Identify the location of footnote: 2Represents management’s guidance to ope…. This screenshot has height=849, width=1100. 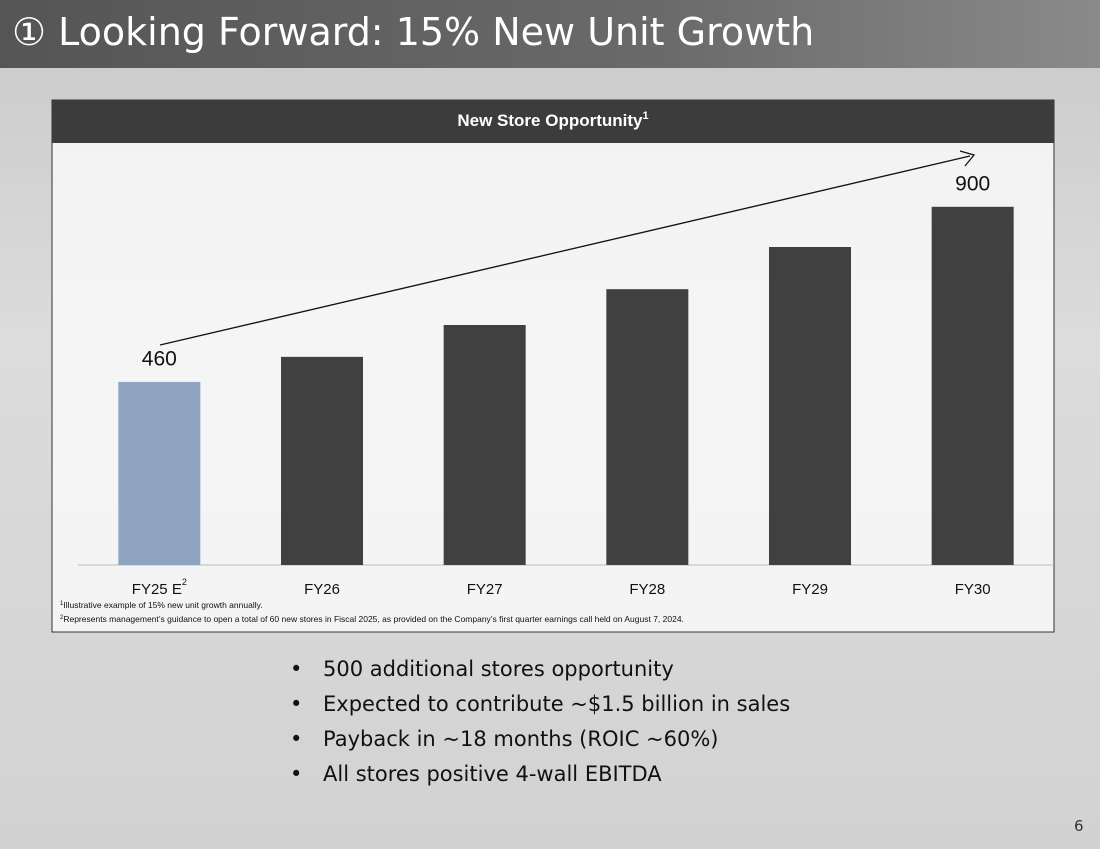
(372, 619).